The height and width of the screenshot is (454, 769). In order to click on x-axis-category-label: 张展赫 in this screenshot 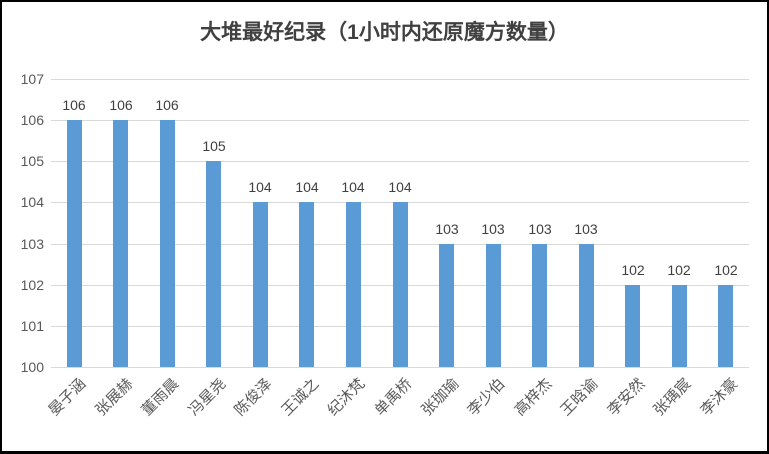, I will do `click(114, 397)`.